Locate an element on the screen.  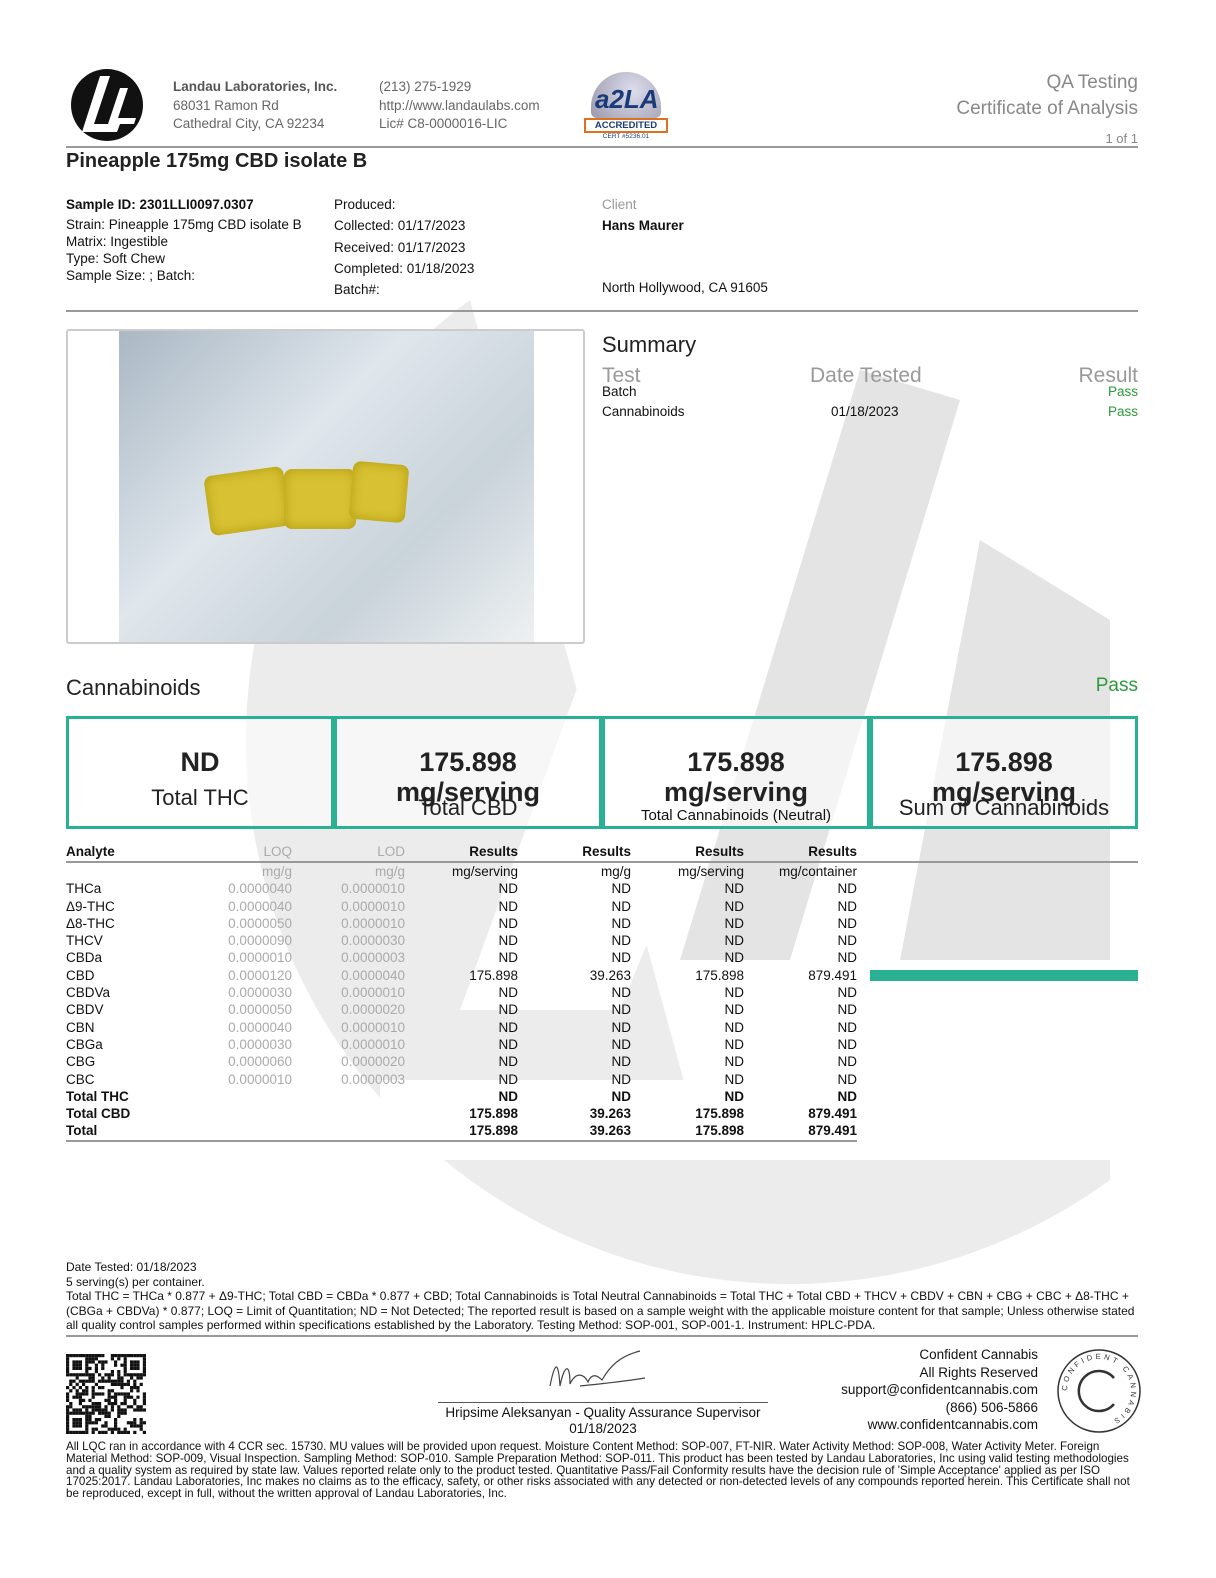
cell-value: 0.0000030 is located at coordinates (260, 1044).